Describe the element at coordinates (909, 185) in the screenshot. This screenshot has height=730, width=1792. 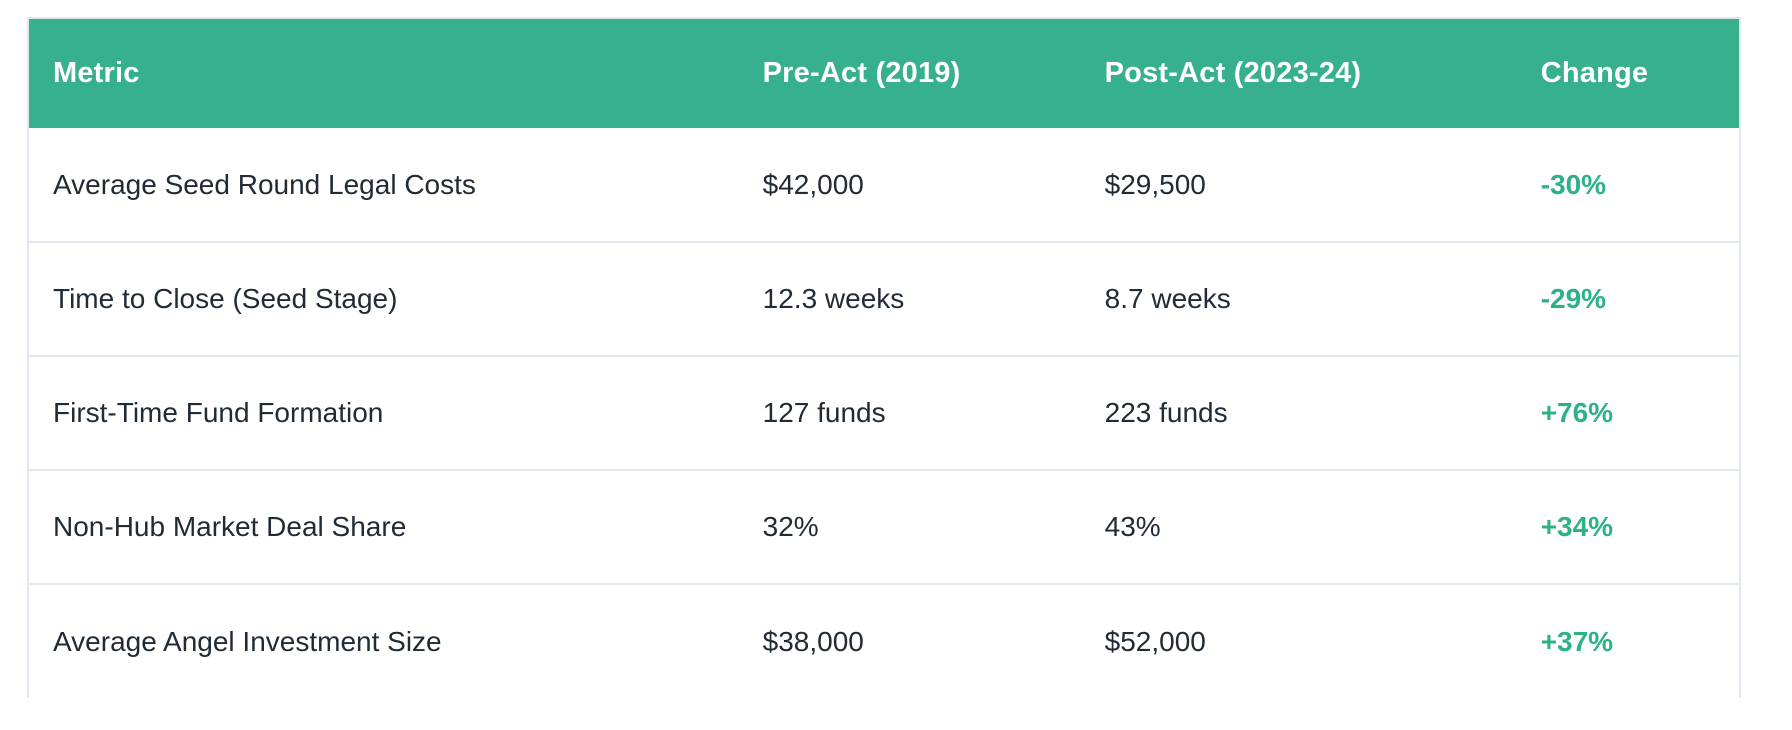
I see `cell-pre-act-value: $42,000` at that location.